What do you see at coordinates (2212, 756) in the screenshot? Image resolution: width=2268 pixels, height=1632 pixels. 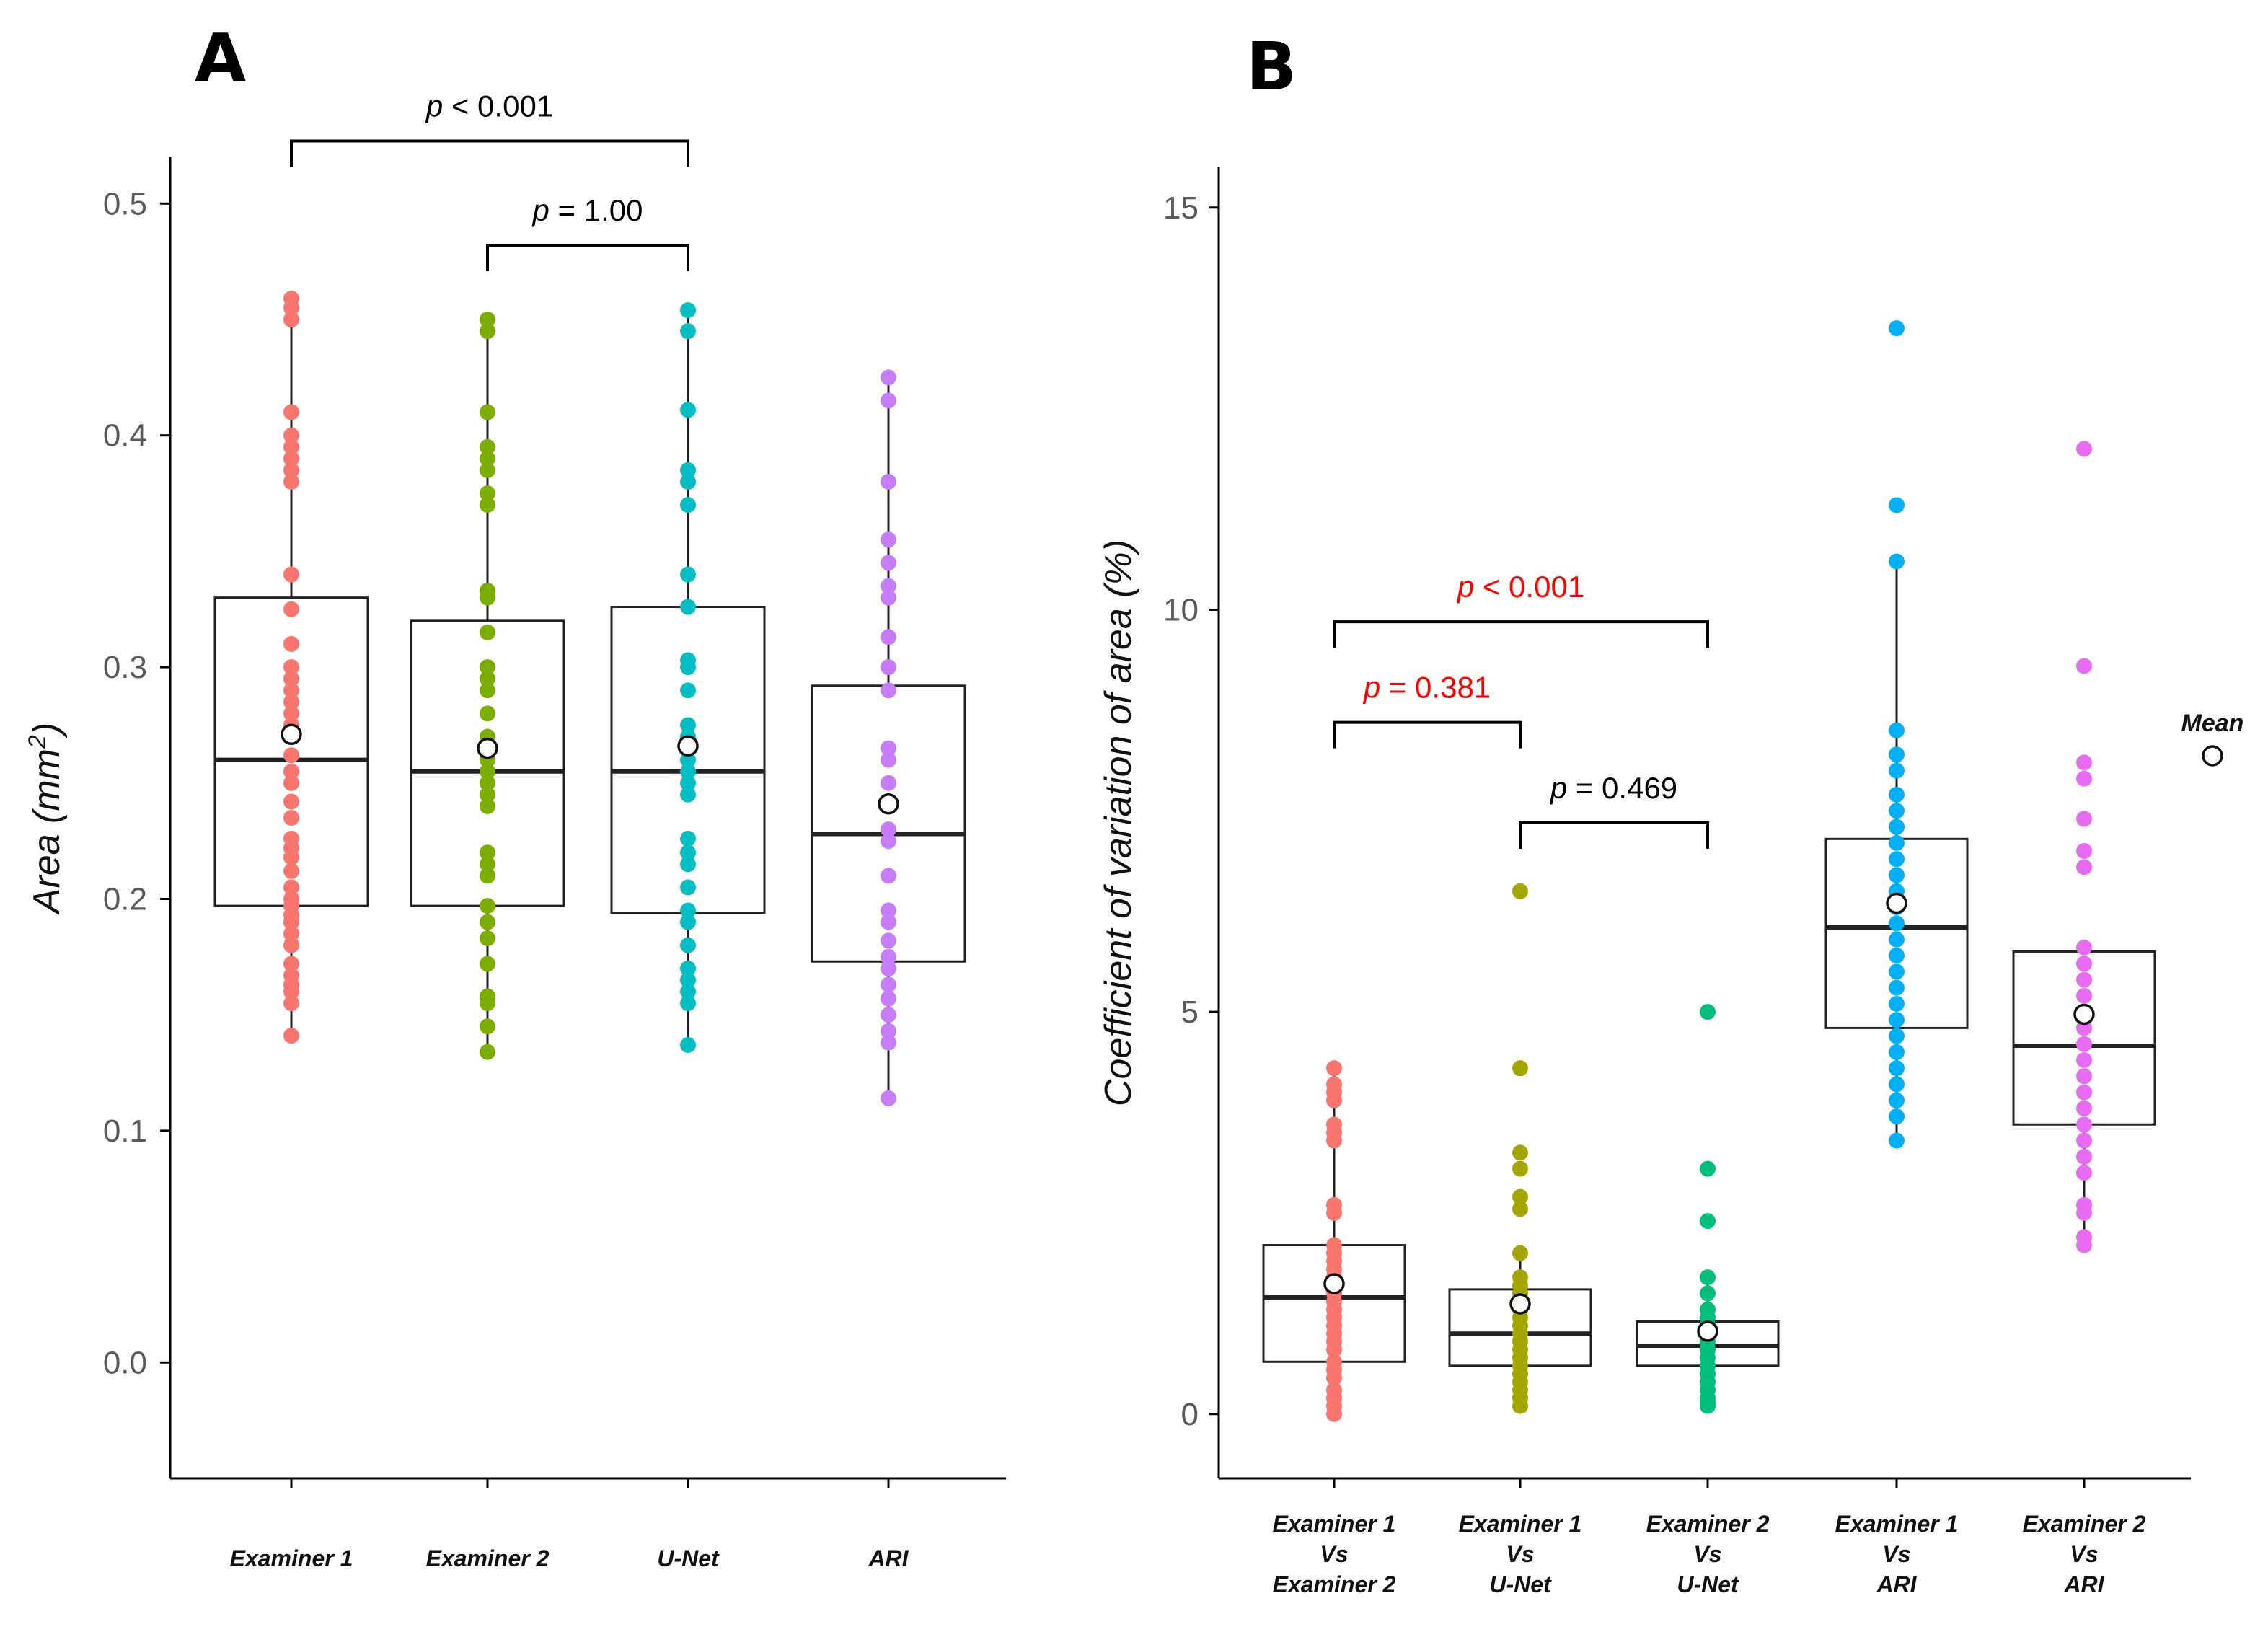 I see `panel-b-legend-mean-marker` at bounding box center [2212, 756].